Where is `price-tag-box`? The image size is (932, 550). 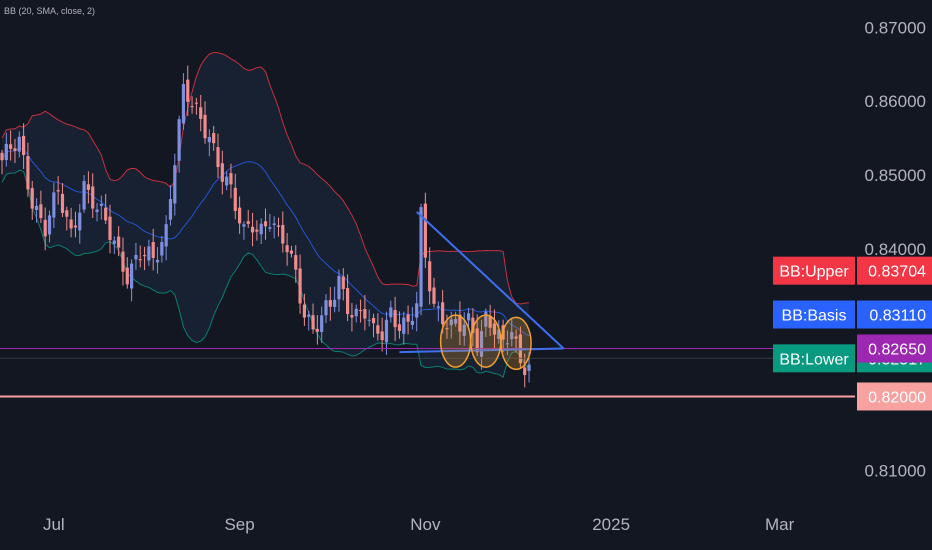 price-tag-box is located at coordinates (894, 348).